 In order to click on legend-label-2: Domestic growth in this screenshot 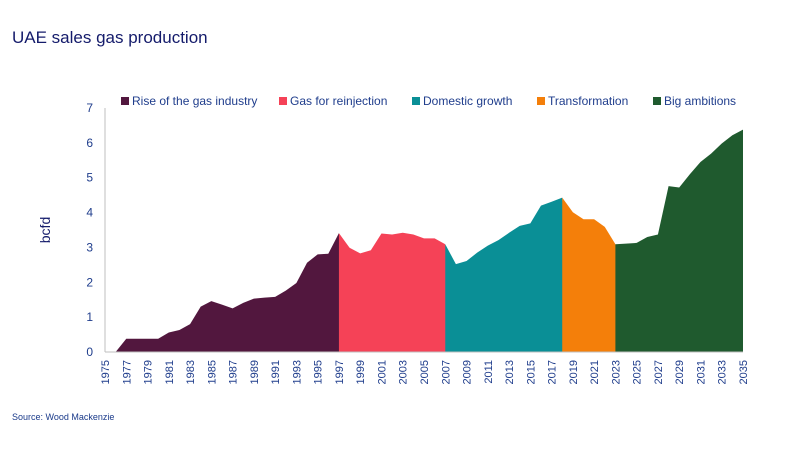, I will do `click(467, 101)`.